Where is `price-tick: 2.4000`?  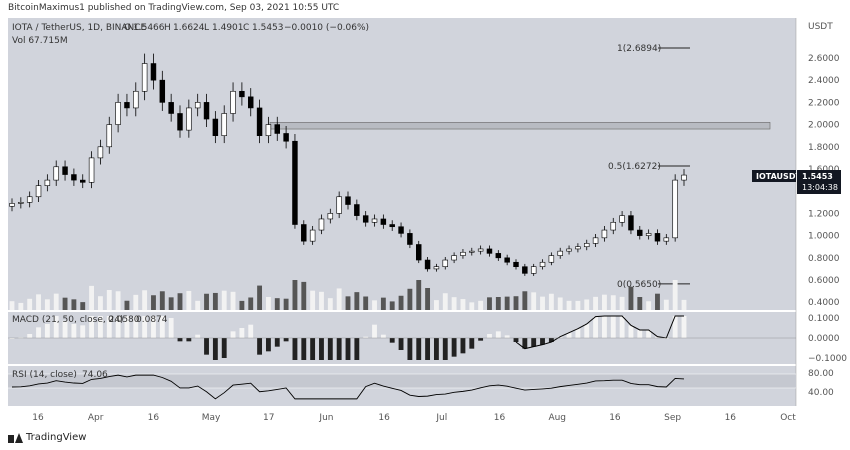
price-tick: 2.4000 is located at coordinates (824, 81).